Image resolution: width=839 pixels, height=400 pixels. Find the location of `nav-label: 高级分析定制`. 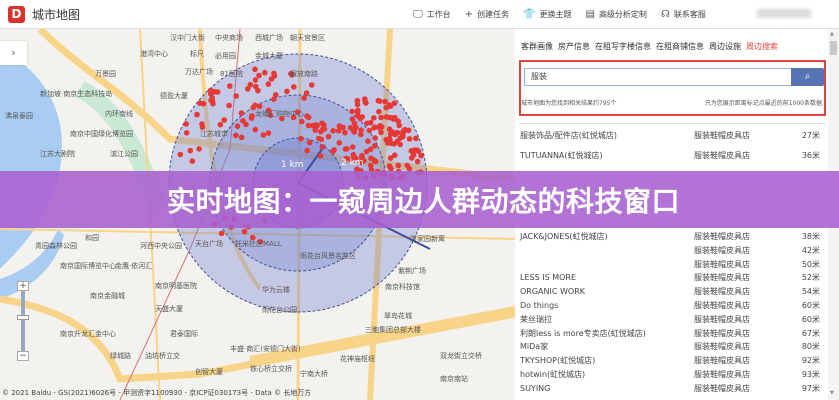

nav-label: 高级分析定制 is located at coordinates (622, 14).